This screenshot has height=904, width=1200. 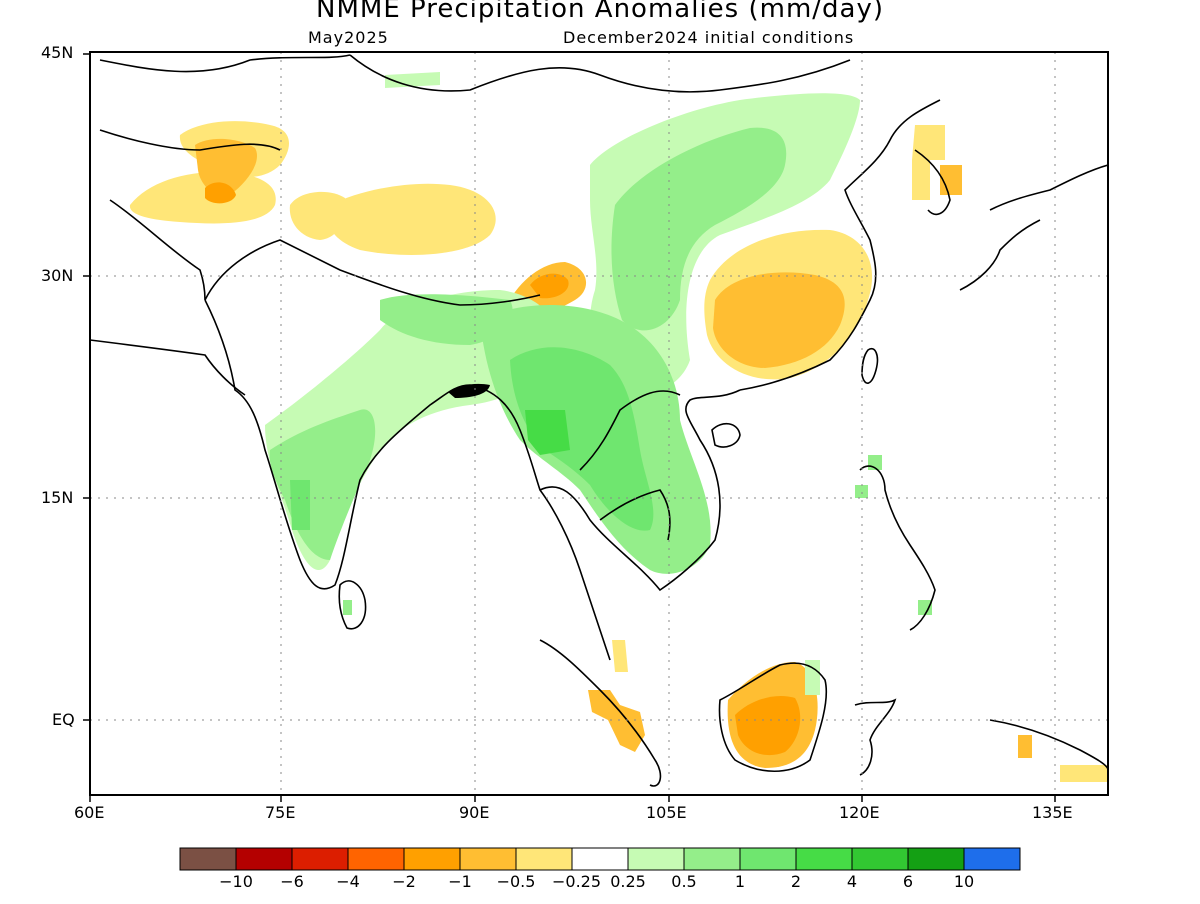 I want to click on lat-label-eq: EQ, so click(x=63, y=719).